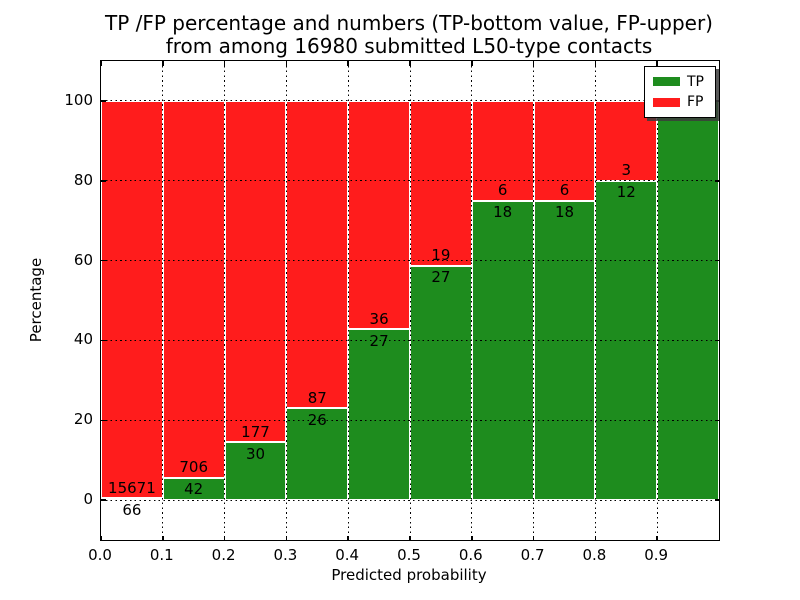  What do you see at coordinates (379, 318) in the screenshot?
I see `fp-count-label: 36` at bounding box center [379, 318].